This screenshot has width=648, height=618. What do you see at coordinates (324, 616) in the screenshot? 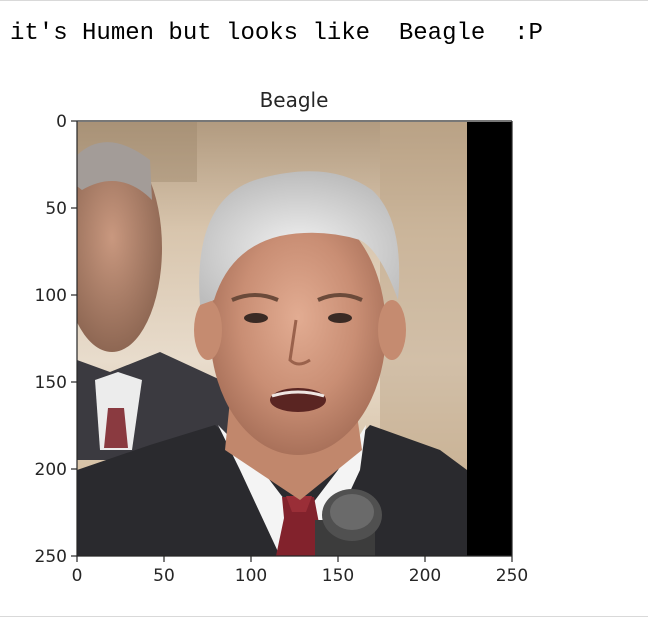
I see `bottom-cell-divider` at bounding box center [324, 616].